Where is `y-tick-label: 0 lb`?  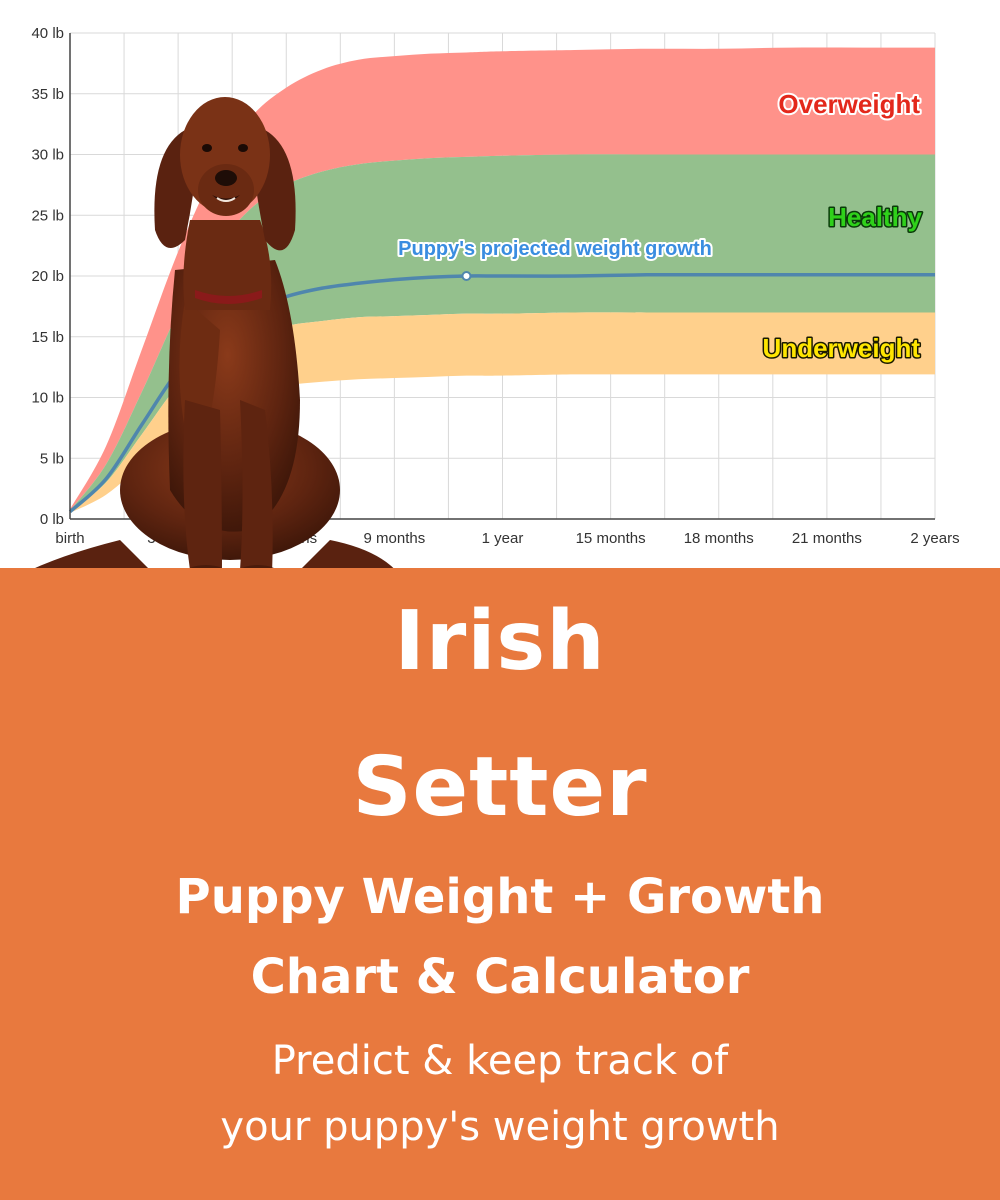 y-tick-label: 0 lb is located at coordinates (52, 519).